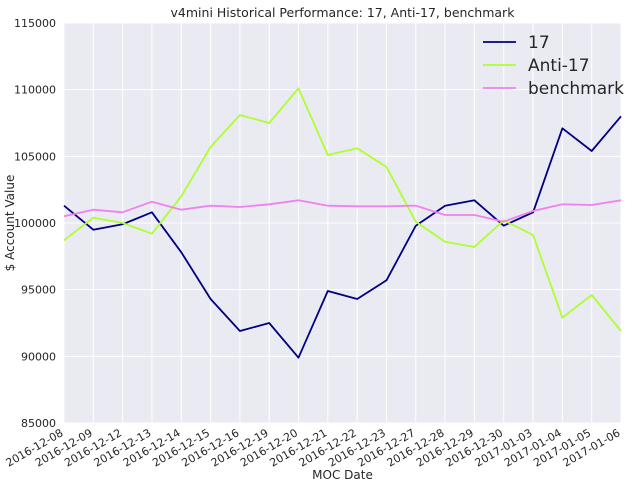  I want to click on y-axis-ticks: 85000 90000 95000 100000 105000 110000 115000, so click(35, 223).